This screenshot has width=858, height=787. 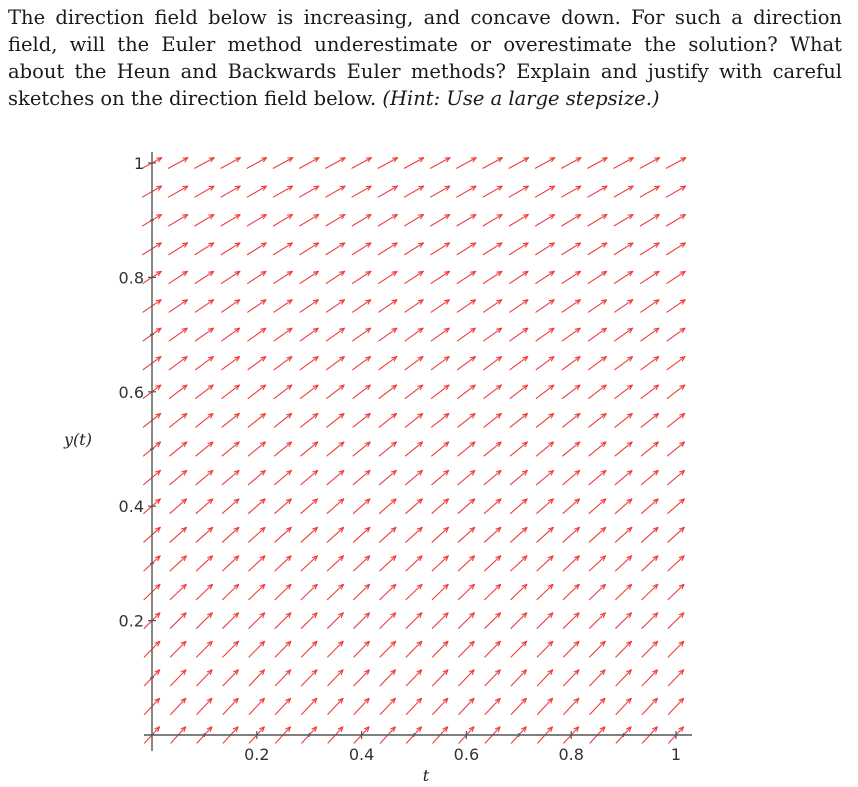 I want to click on y-tick: 1, so click(x=145, y=187).